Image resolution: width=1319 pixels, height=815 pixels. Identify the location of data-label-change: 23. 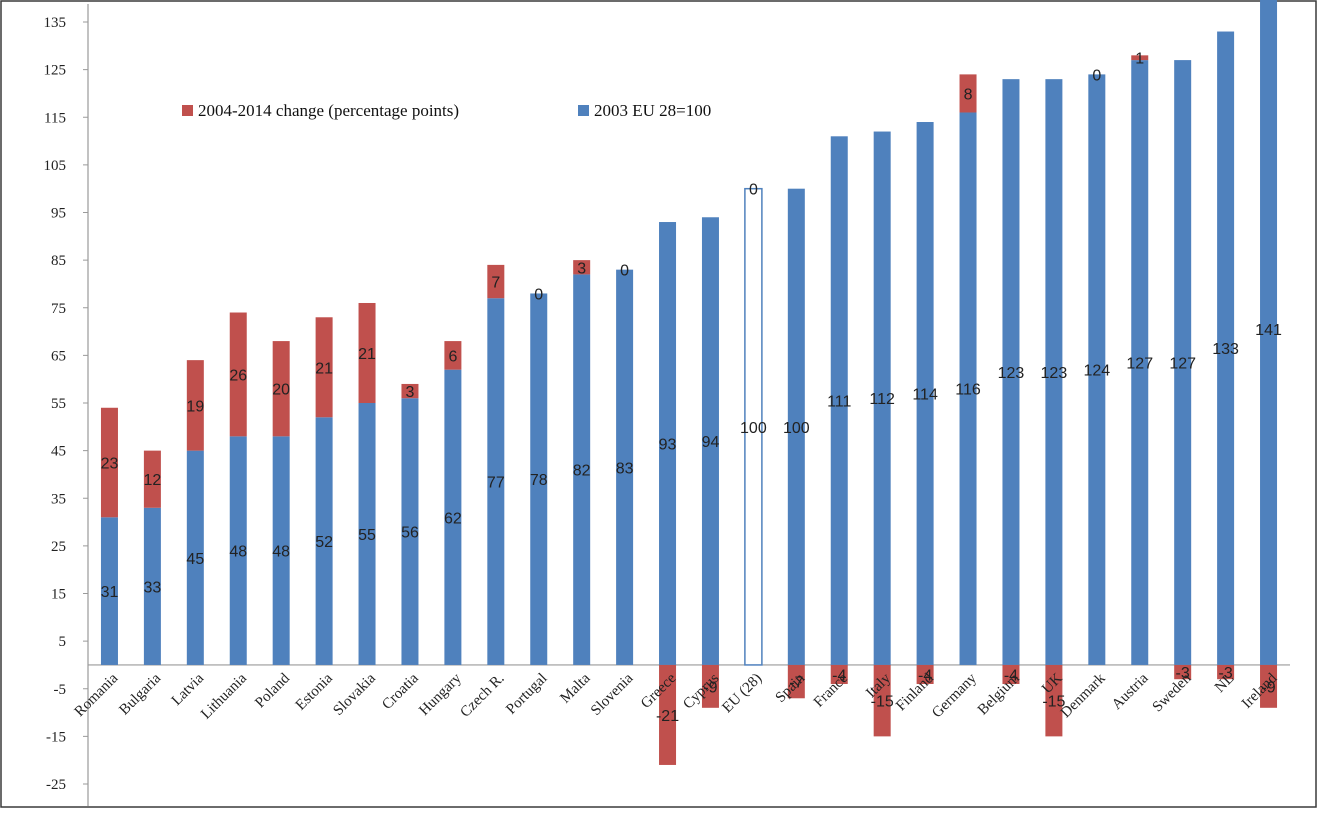
(110, 464).